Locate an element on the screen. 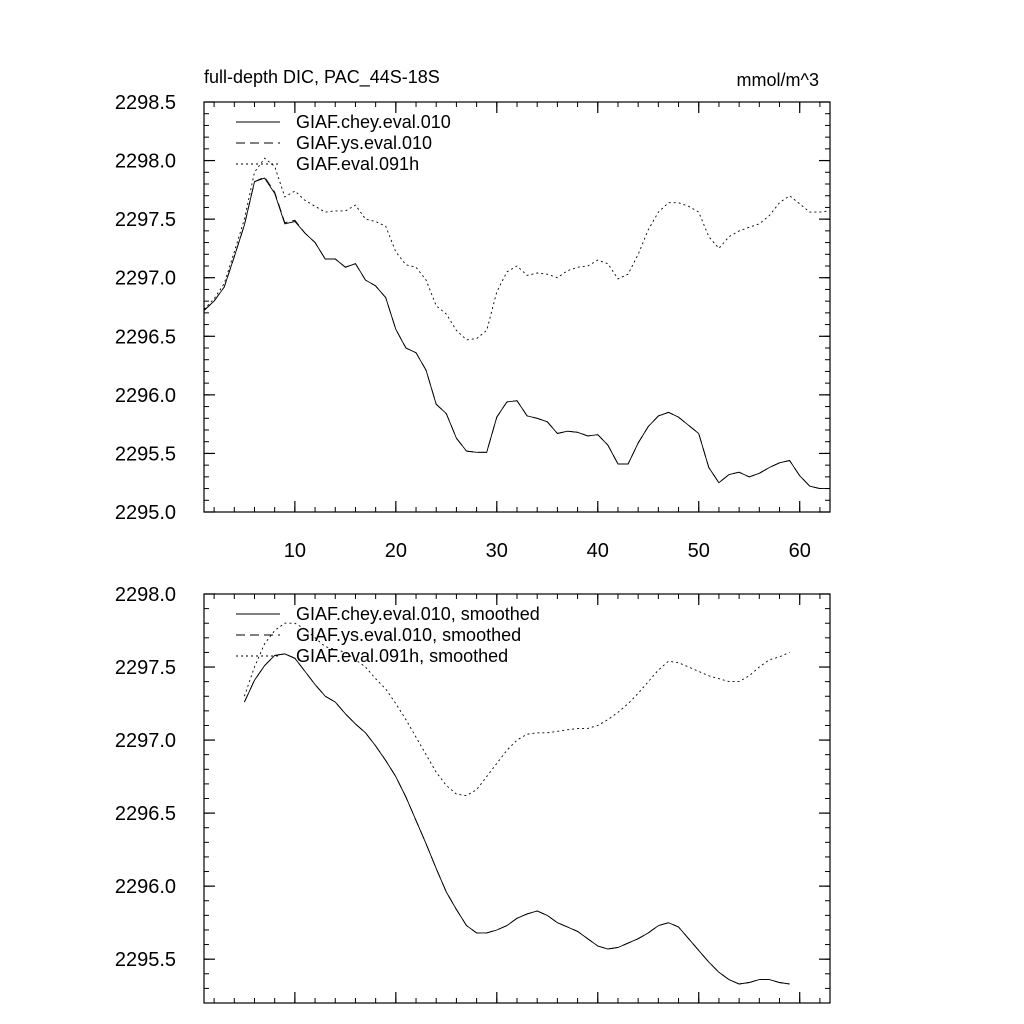  x-tick-label: 20 is located at coordinates (396, 551).